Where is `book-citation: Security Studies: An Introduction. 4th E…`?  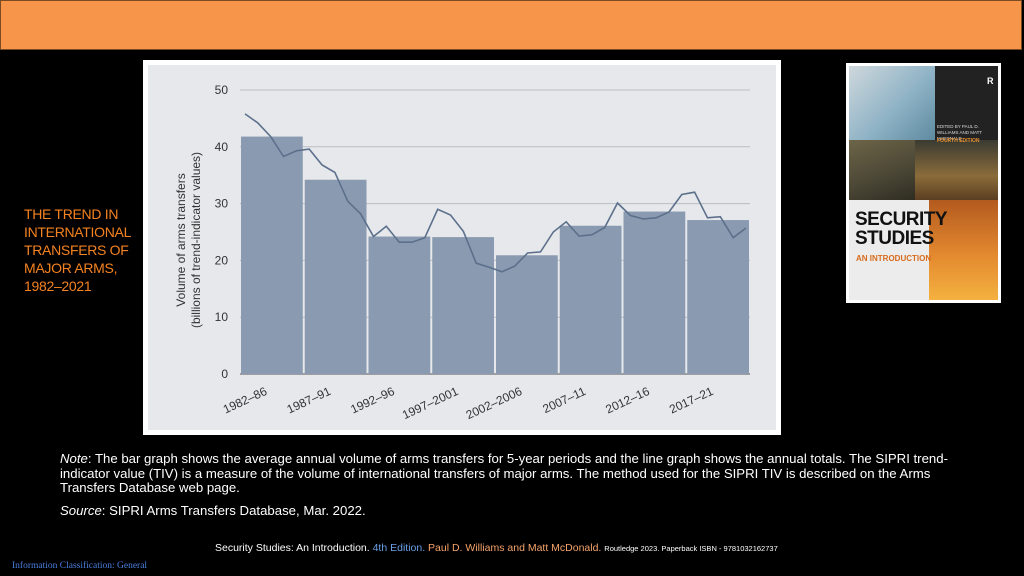
book-citation: Security Studies: An Introduction. 4th E… is located at coordinates (496, 548).